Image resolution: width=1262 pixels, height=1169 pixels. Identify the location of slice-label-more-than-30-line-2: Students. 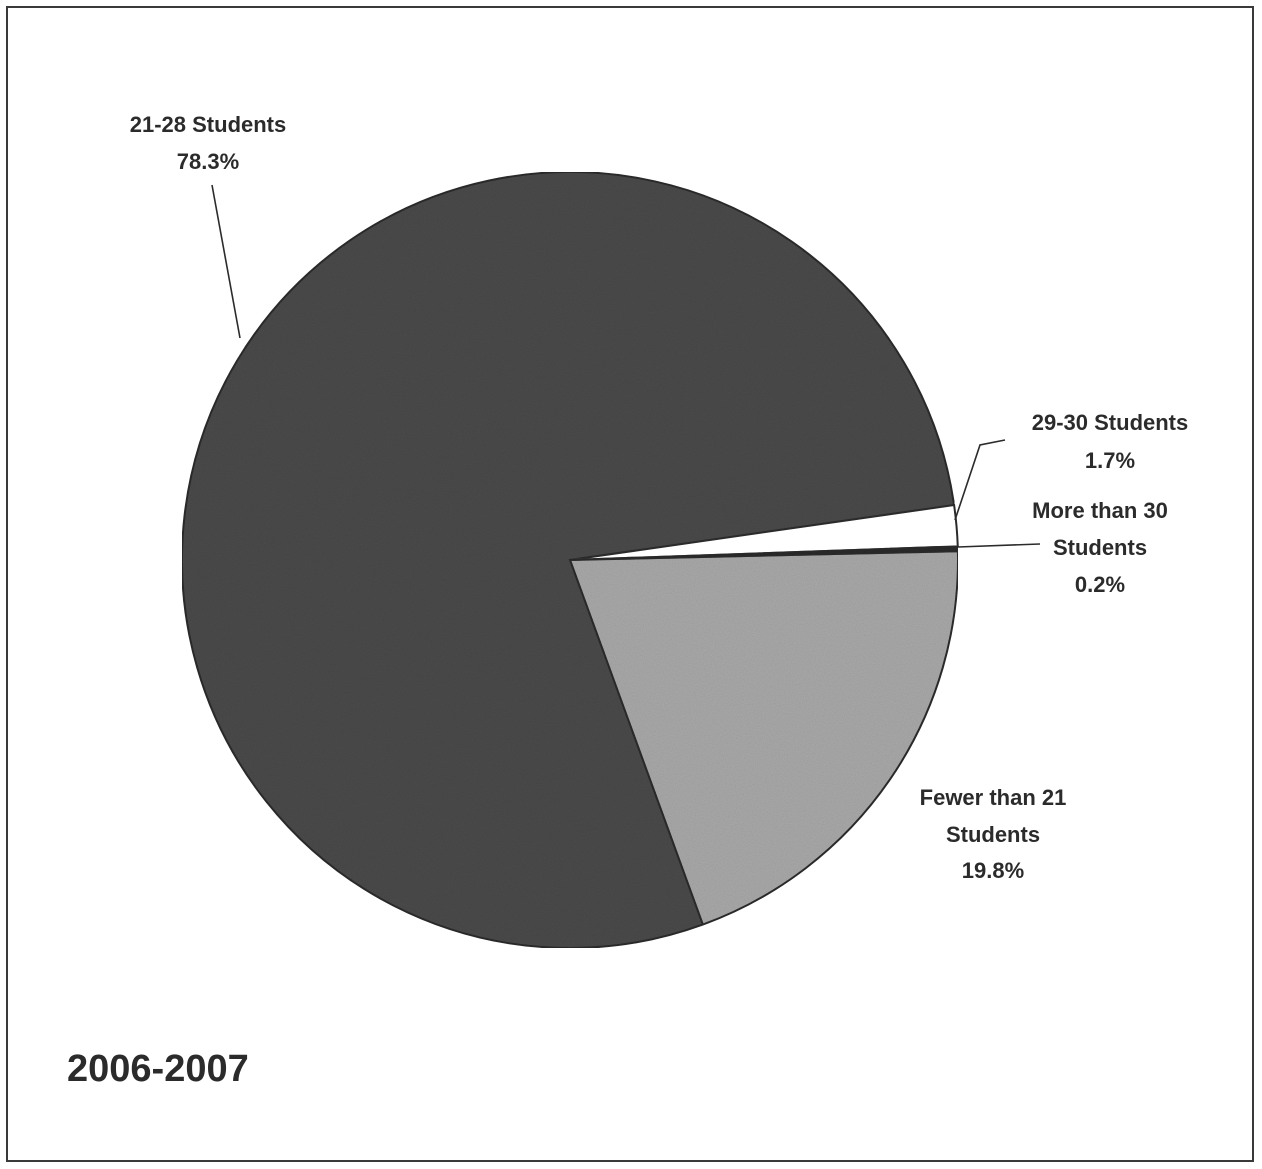
(1100, 547).